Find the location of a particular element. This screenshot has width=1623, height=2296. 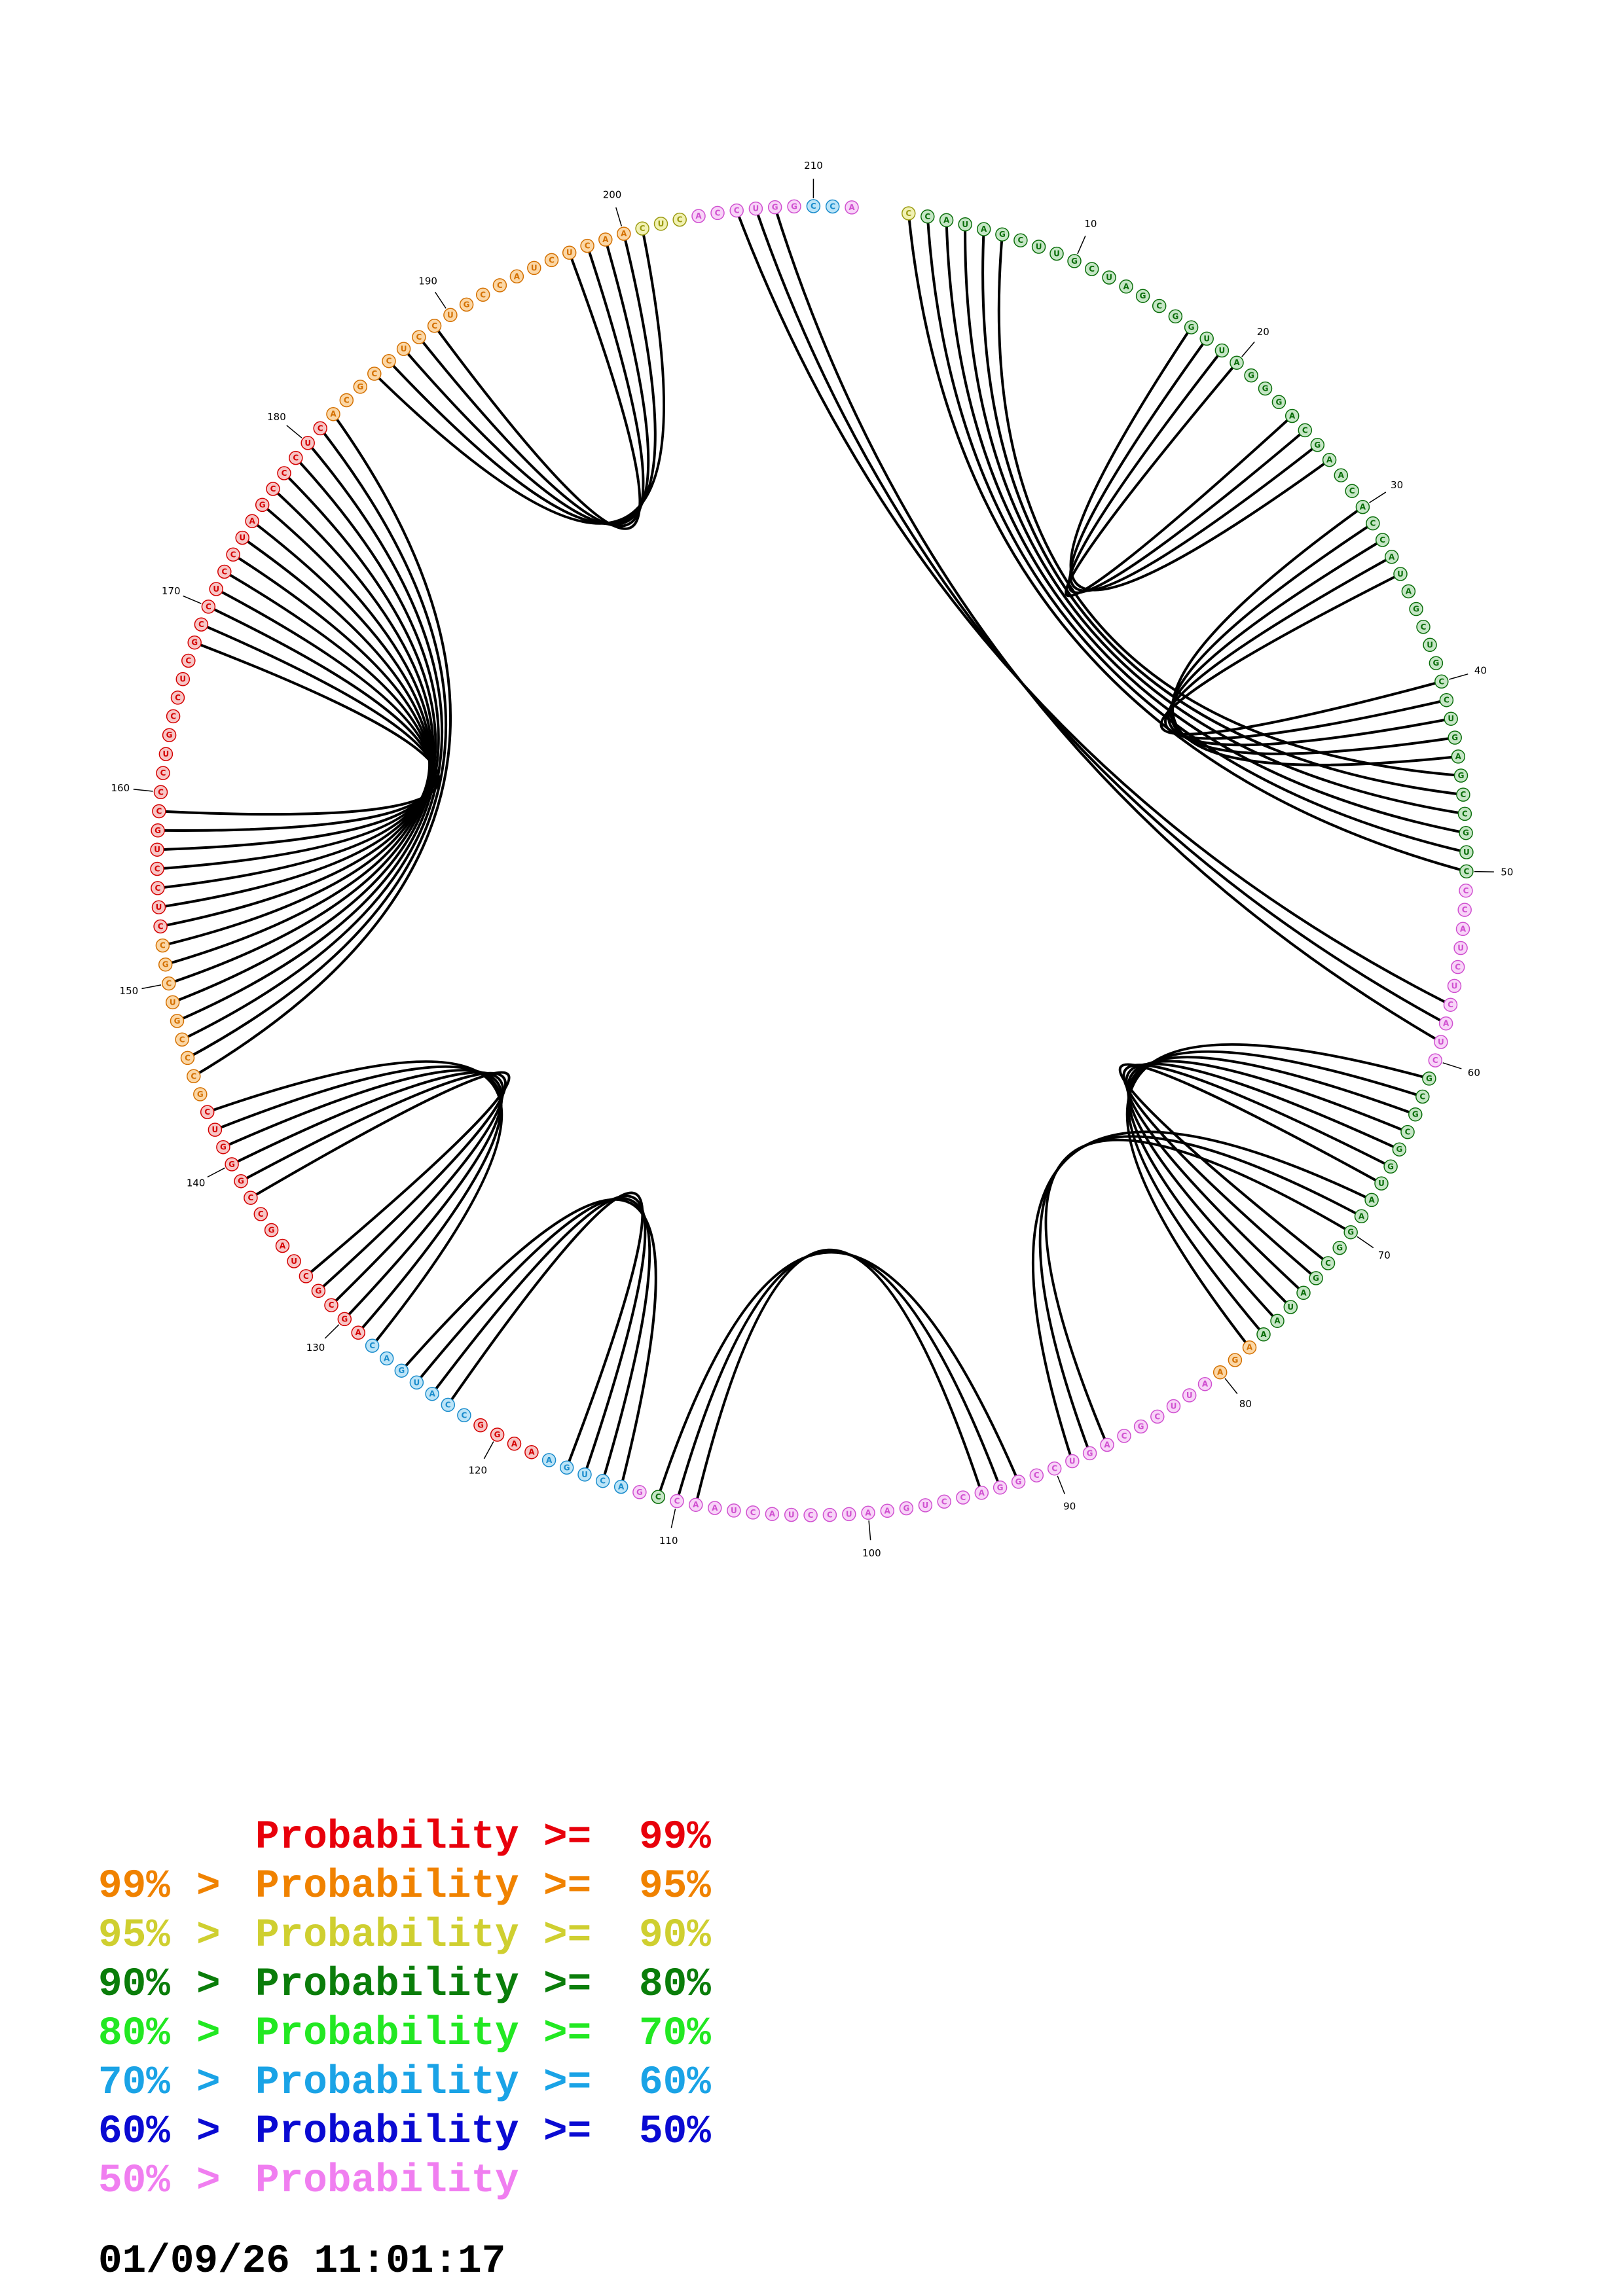

legend-lower-bound: 60% is located at coordinates (134, 2132).